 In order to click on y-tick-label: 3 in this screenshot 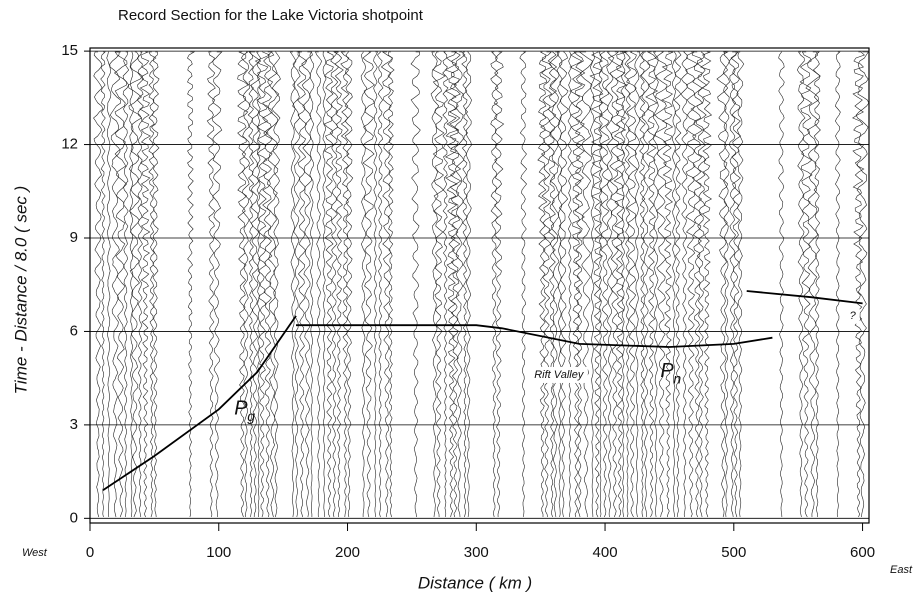, I will do `click(74, 424)`.